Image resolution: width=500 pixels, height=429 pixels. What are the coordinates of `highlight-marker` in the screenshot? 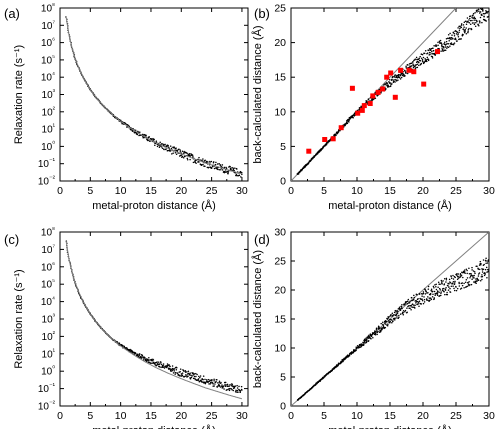 It's located at (358, 113).